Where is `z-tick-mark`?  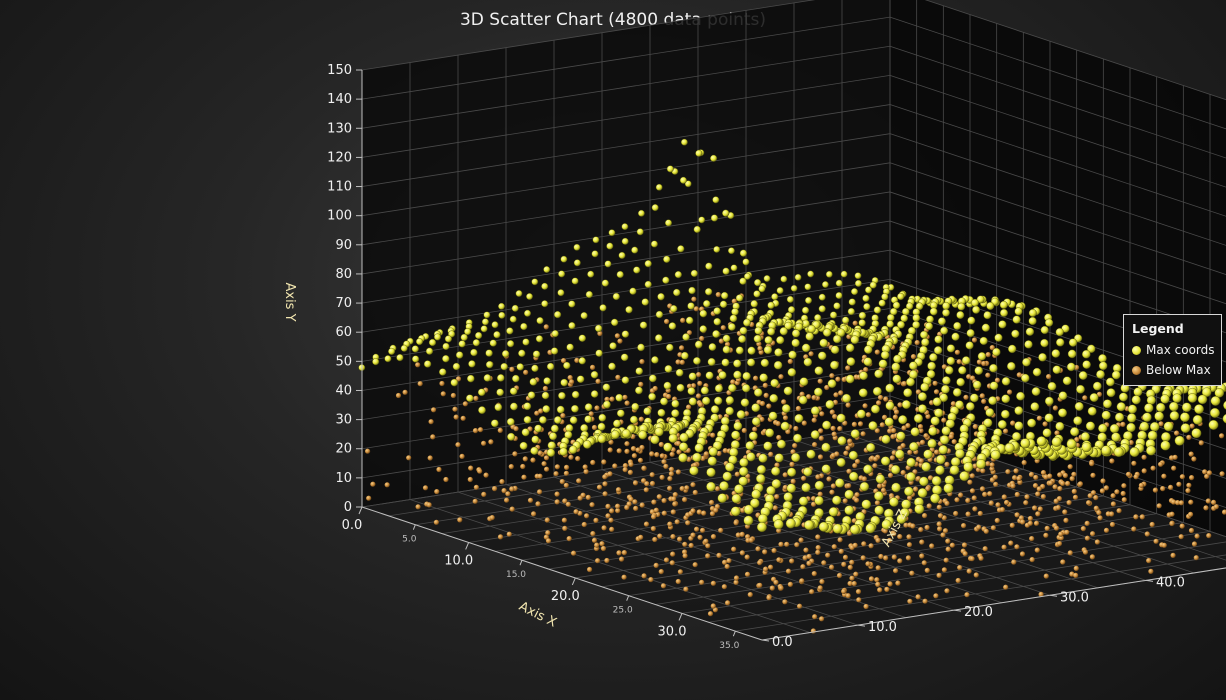
z-tick-mark is located at coordinates (765, 640).